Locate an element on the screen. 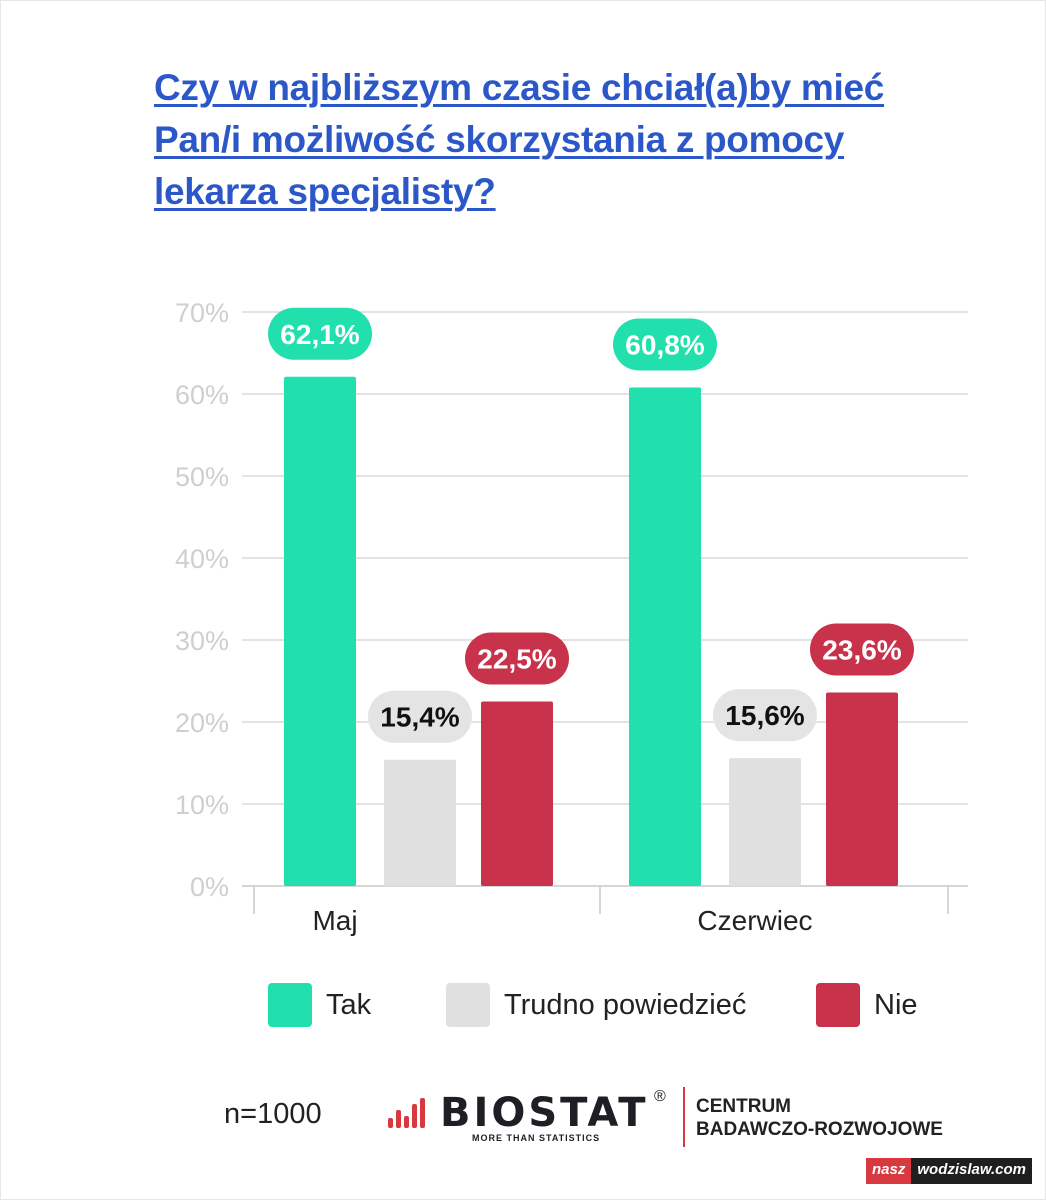 The width and height of the screenshot is (1046, 1200). research-centre-label: CENTRUM BADAWCZO-ROZWOJOWE is located at coordinates (819, 1118).